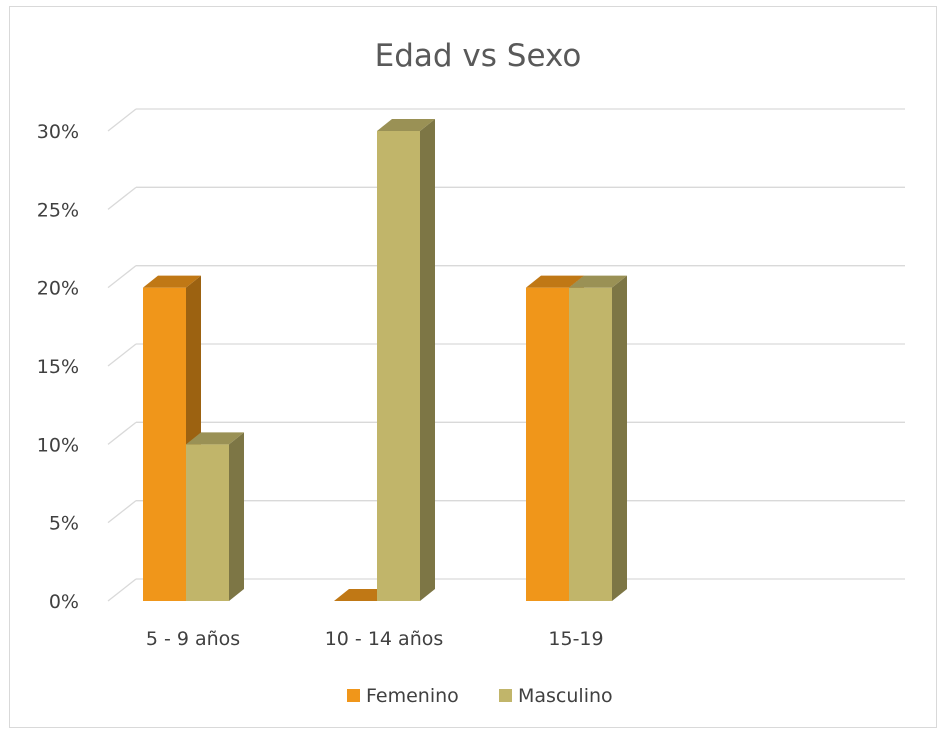 Image resolution: width=942 pixels, height=730 pixels. What do you see at coordinates (58, 132) in the screenshot?
I see `y-tick-label: 30%` at bounding box center [58, 132].